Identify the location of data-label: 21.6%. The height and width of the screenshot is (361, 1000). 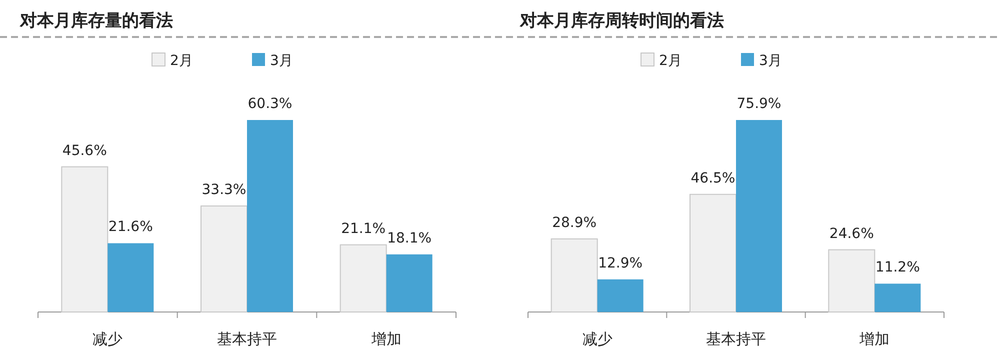
(130, 227).